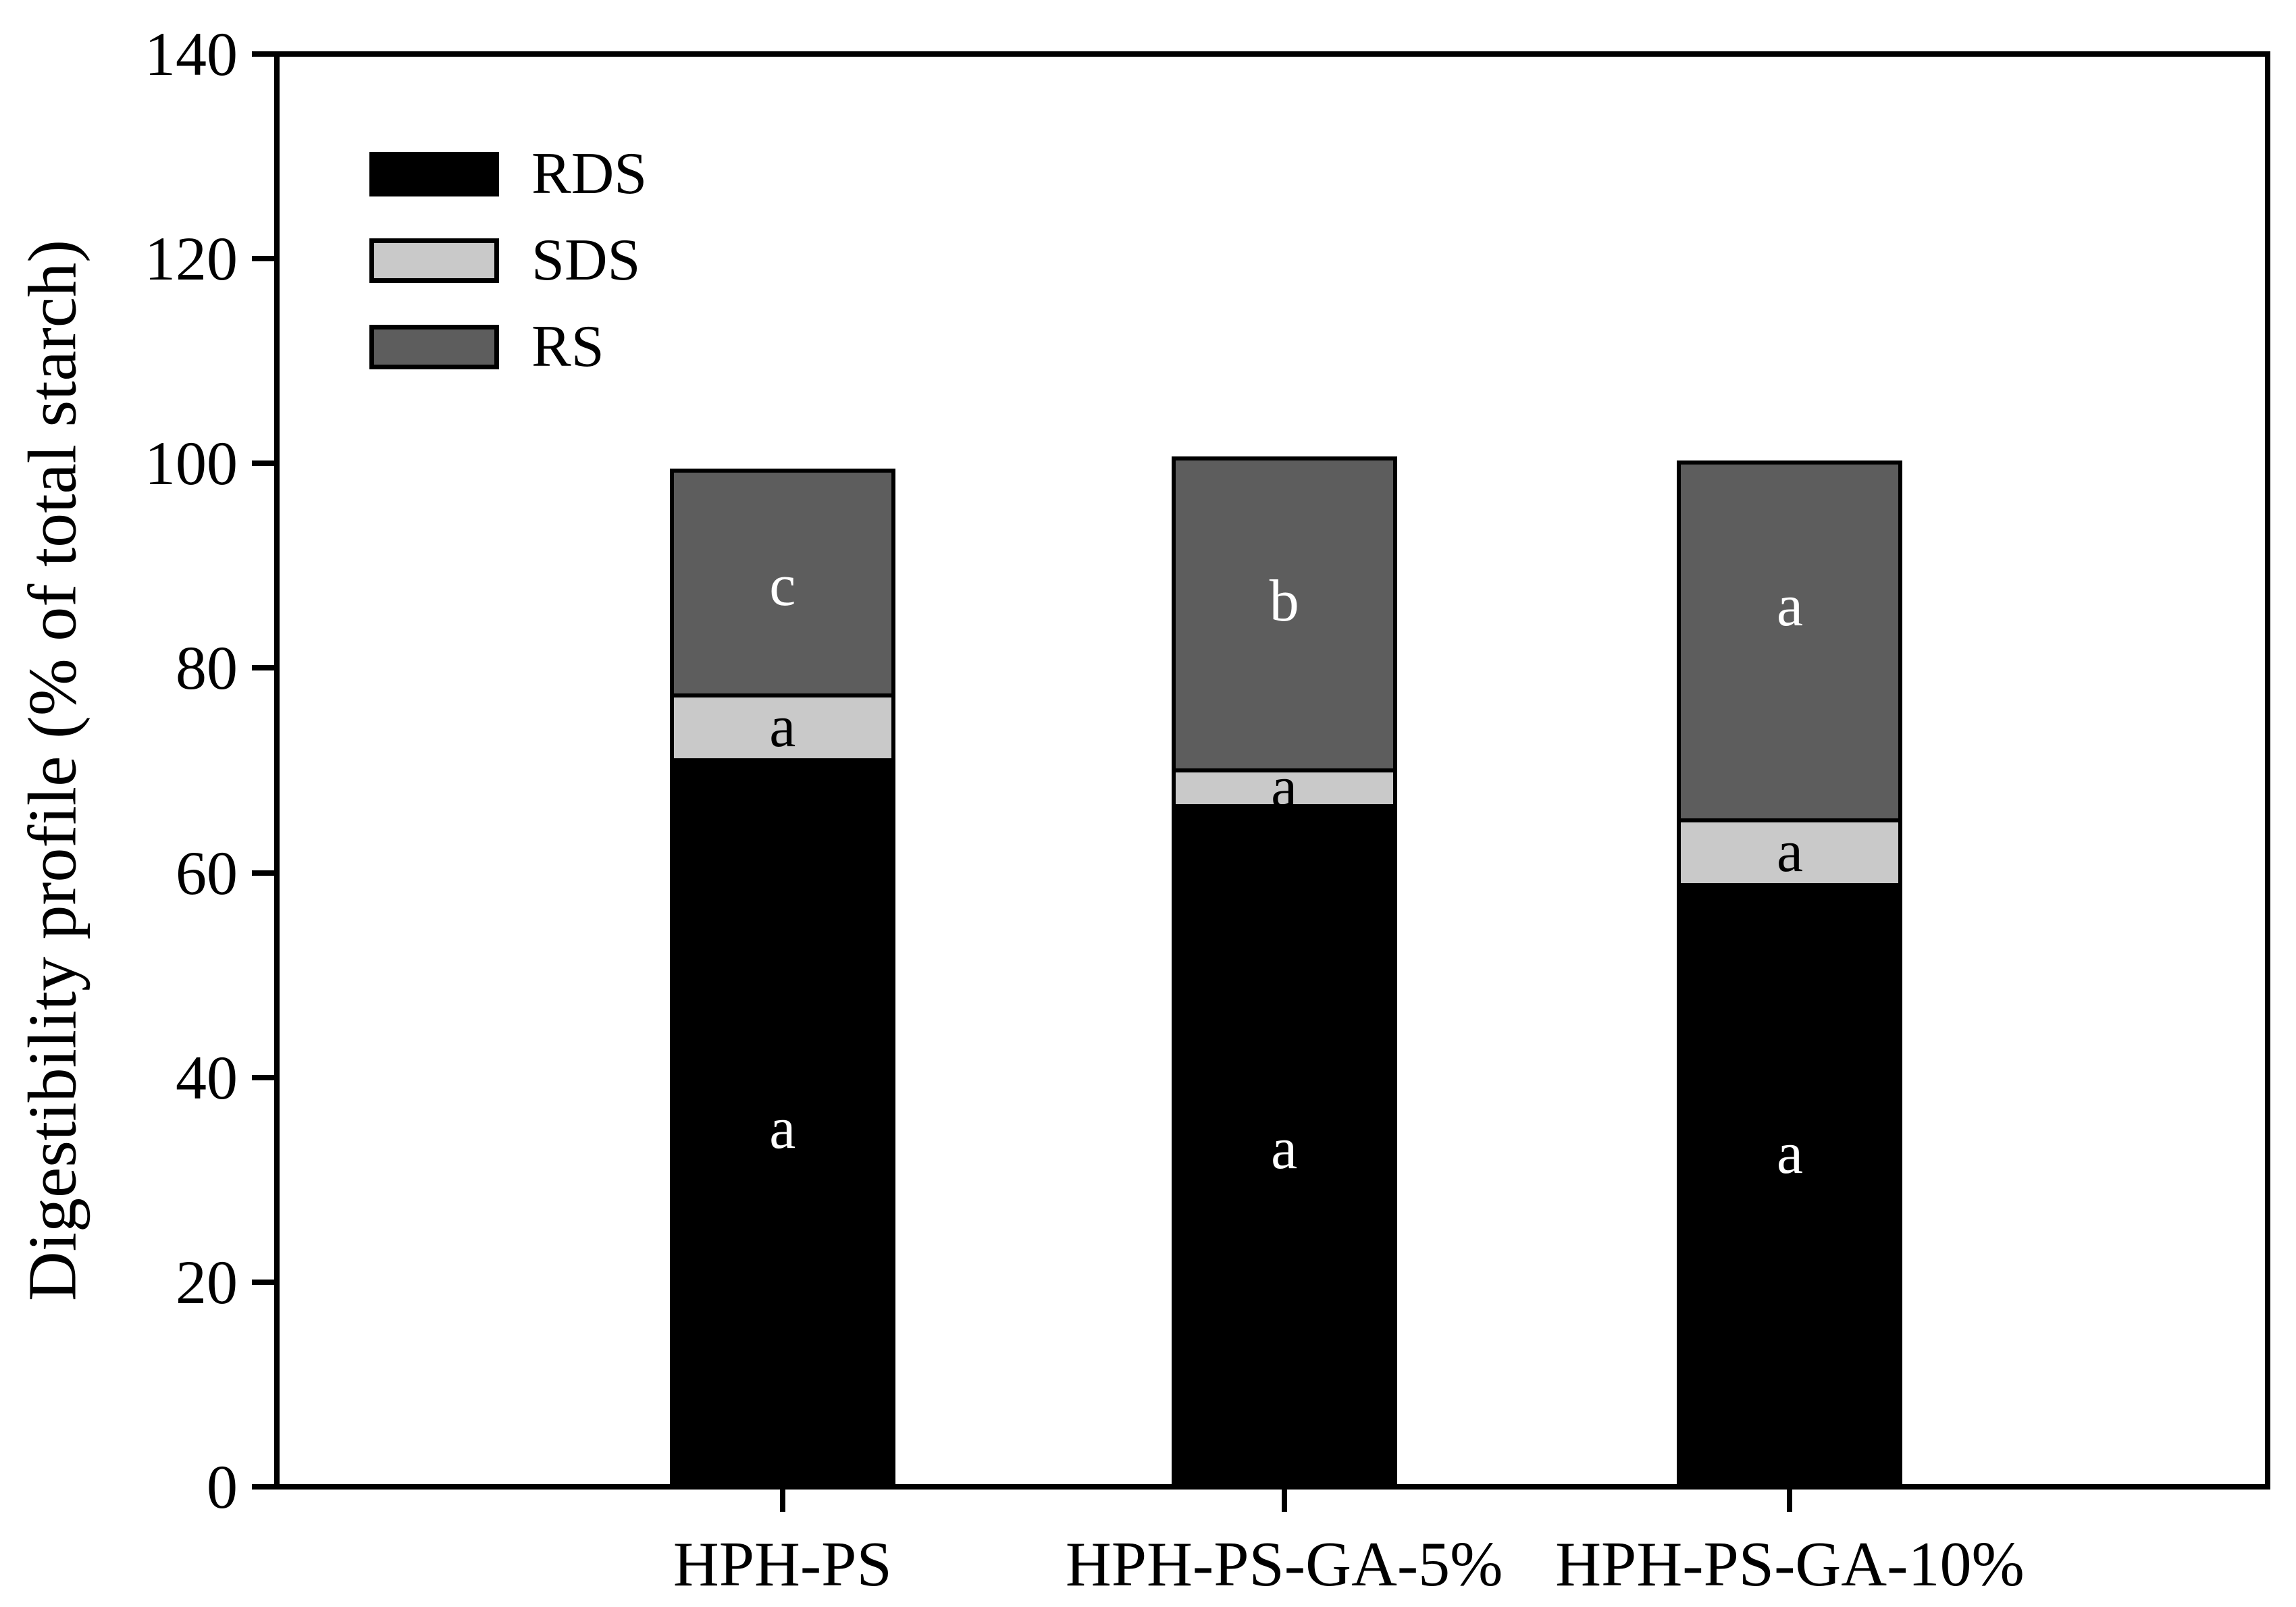  I want to click on legend-swatch-rds, so click(434, 174).